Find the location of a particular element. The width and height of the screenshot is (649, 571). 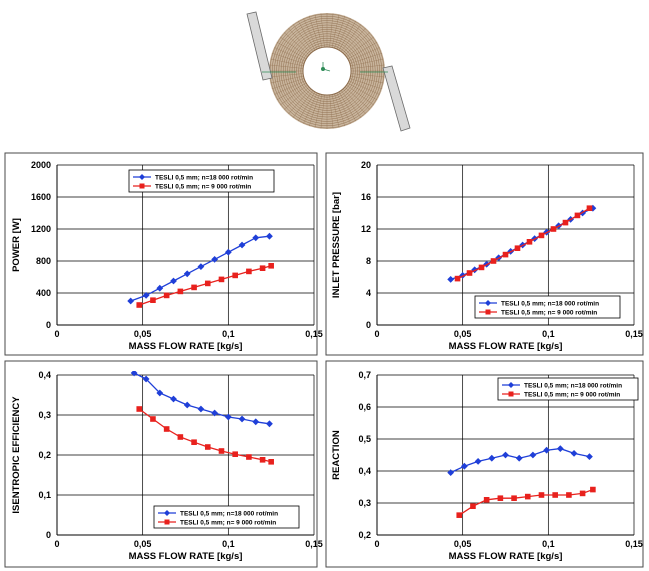

y-tick-label: 1600 is located at coordinates (41, 197).